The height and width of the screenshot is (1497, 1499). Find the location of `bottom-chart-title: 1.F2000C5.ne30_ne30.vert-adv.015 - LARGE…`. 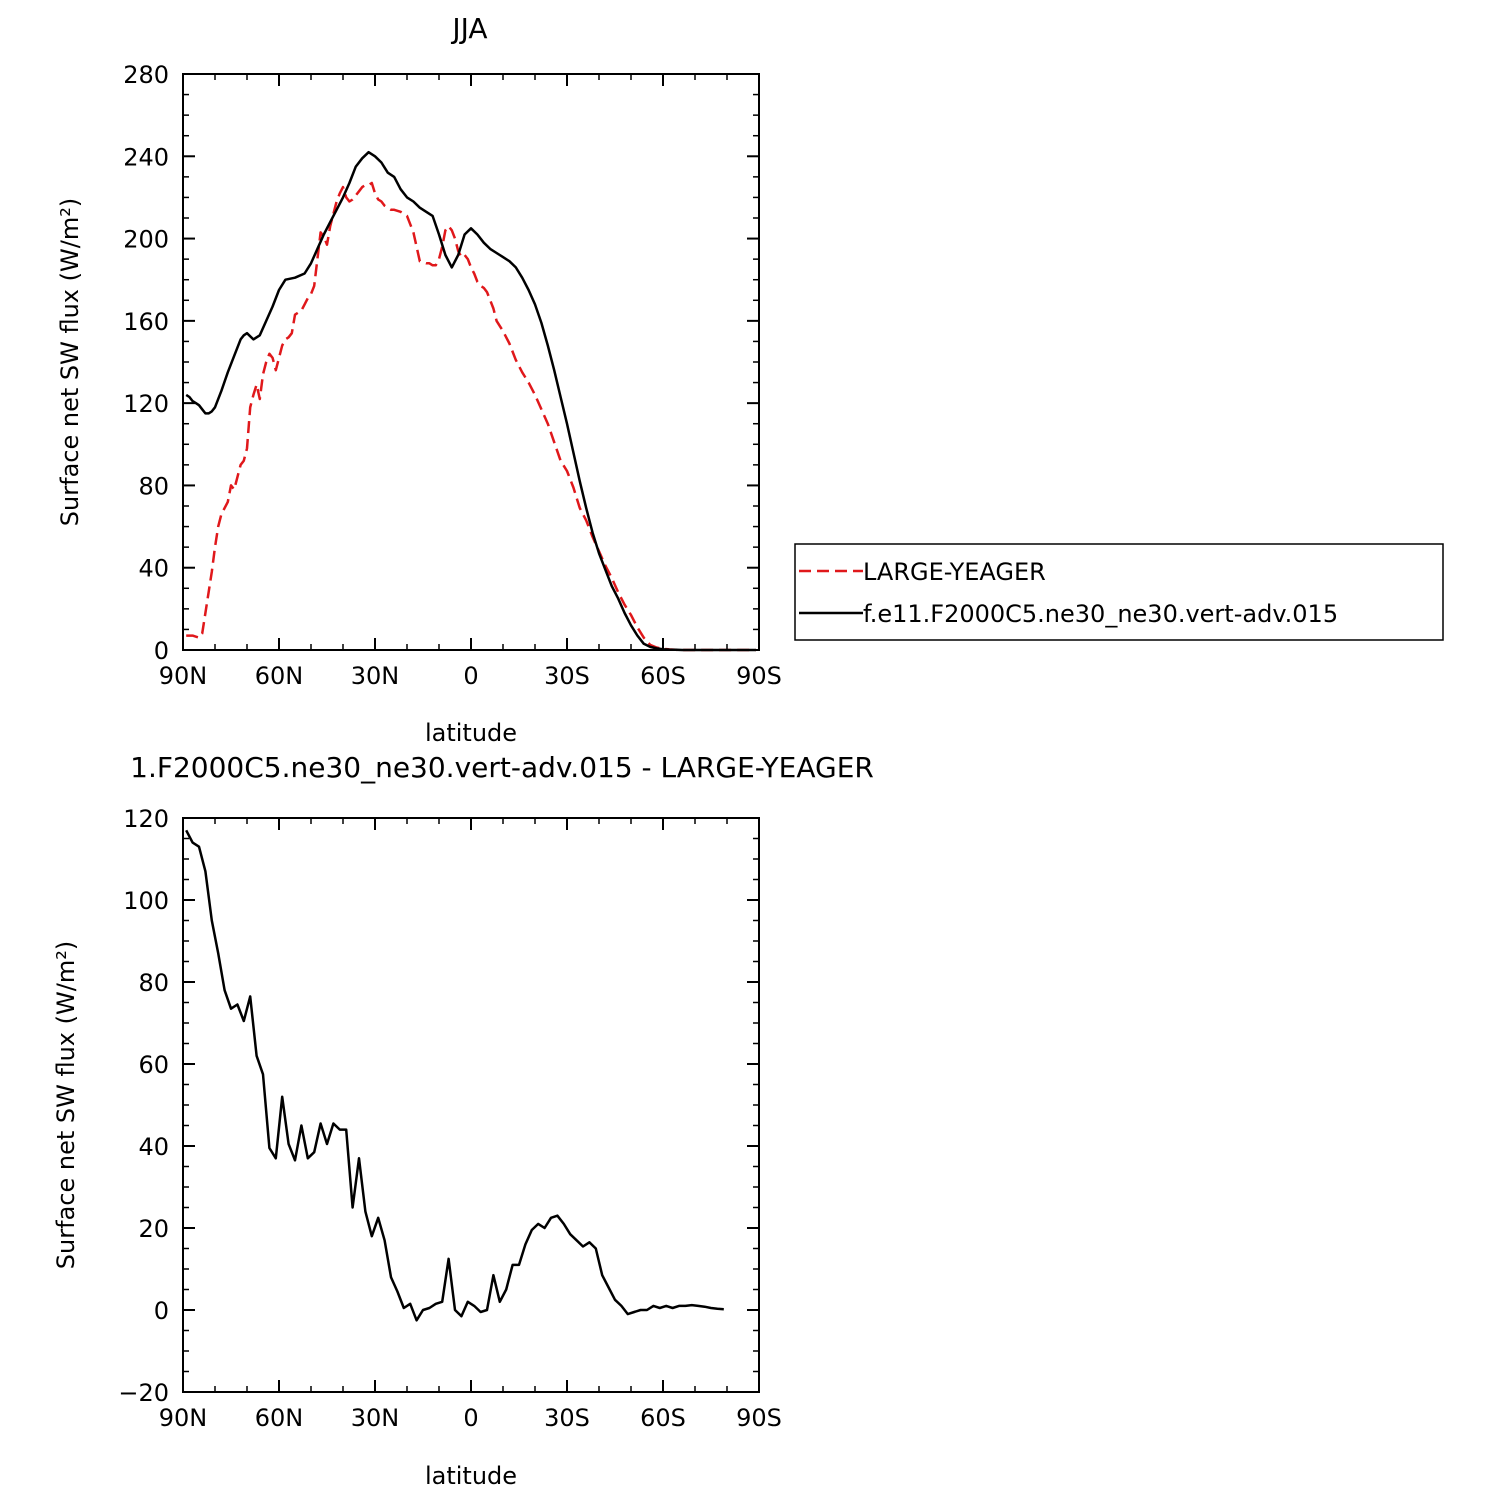

bottom-chart-title: 1.F2000C5.ne30_ne30.vert-adv.015 - LARGE… is located at coordinates (502, 767).